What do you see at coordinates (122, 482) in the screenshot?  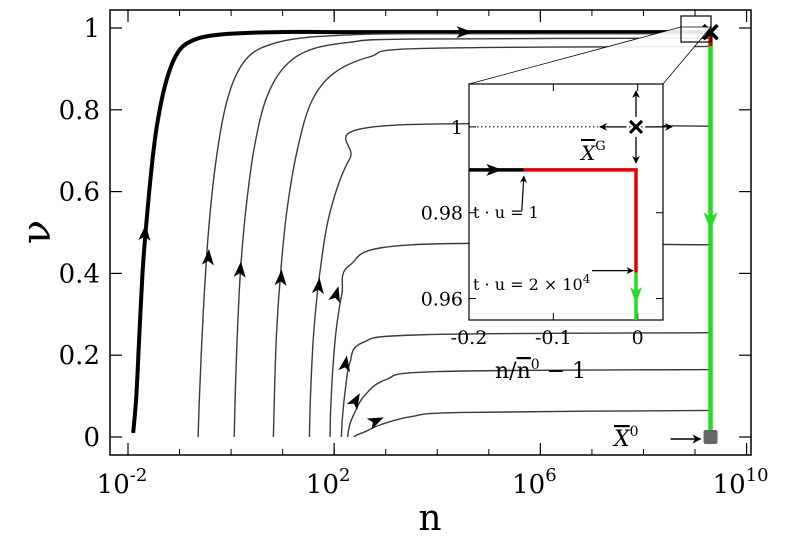 I see `x-tick-label: 10⁻²` at bounding box center [122, 482].